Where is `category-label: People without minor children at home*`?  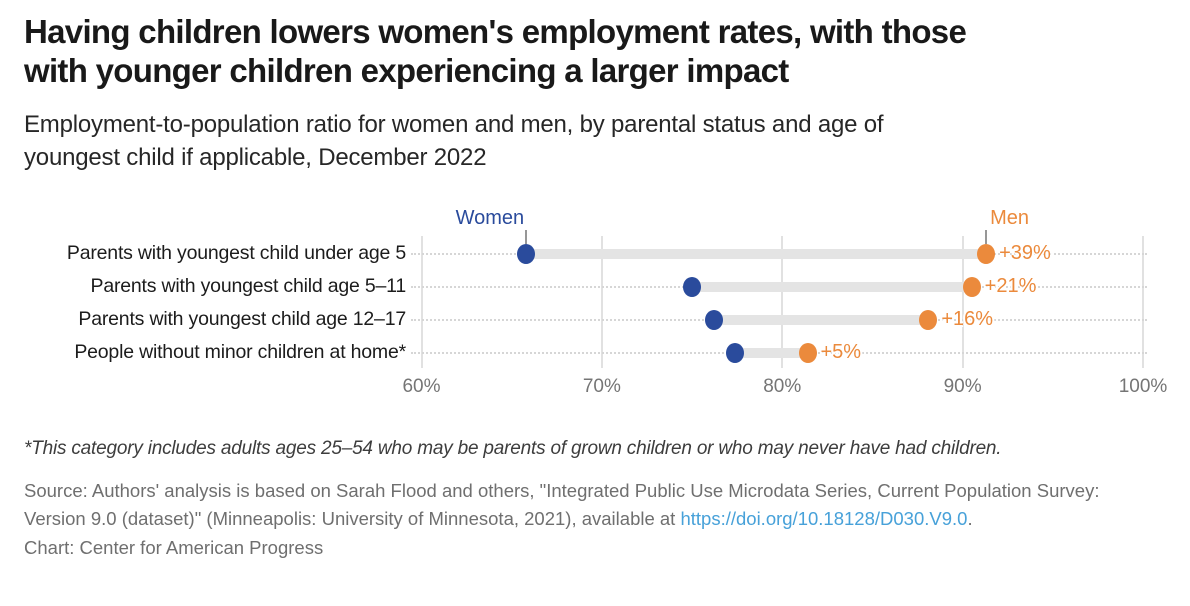 category-label: People without minor children at home* is located at coordinates (240, 352).